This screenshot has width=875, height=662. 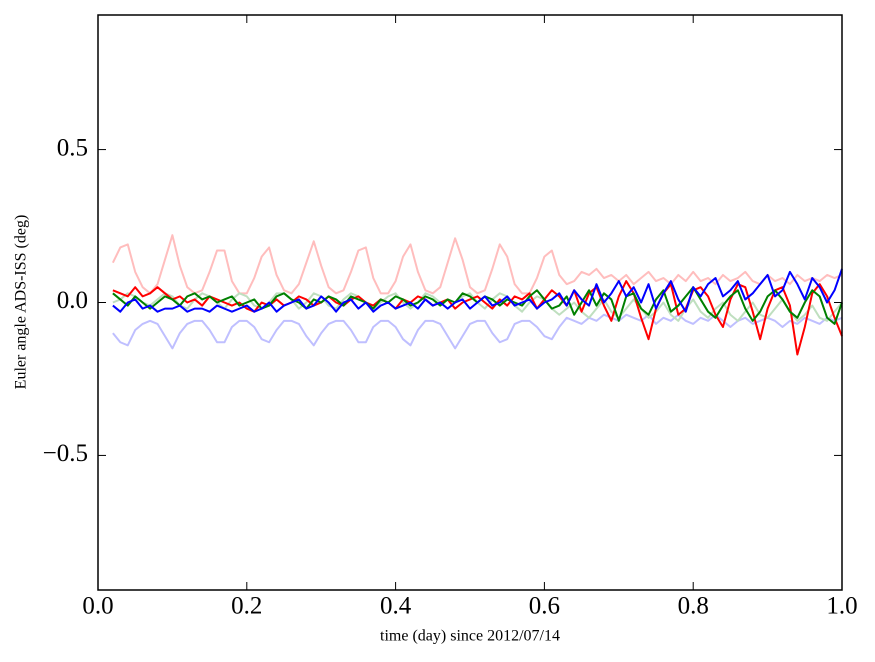 What do you see at coordinates (693, 606) in the screenshot?
I see `x-tick-label: 0.8` at bounding box center [693, 606].